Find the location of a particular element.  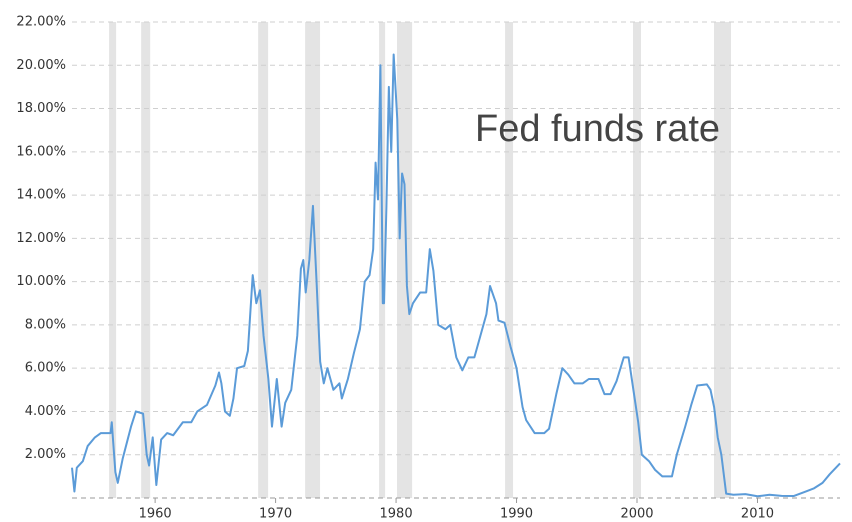

y-tick-label: 22.00% is located at coordinates (41, 22).